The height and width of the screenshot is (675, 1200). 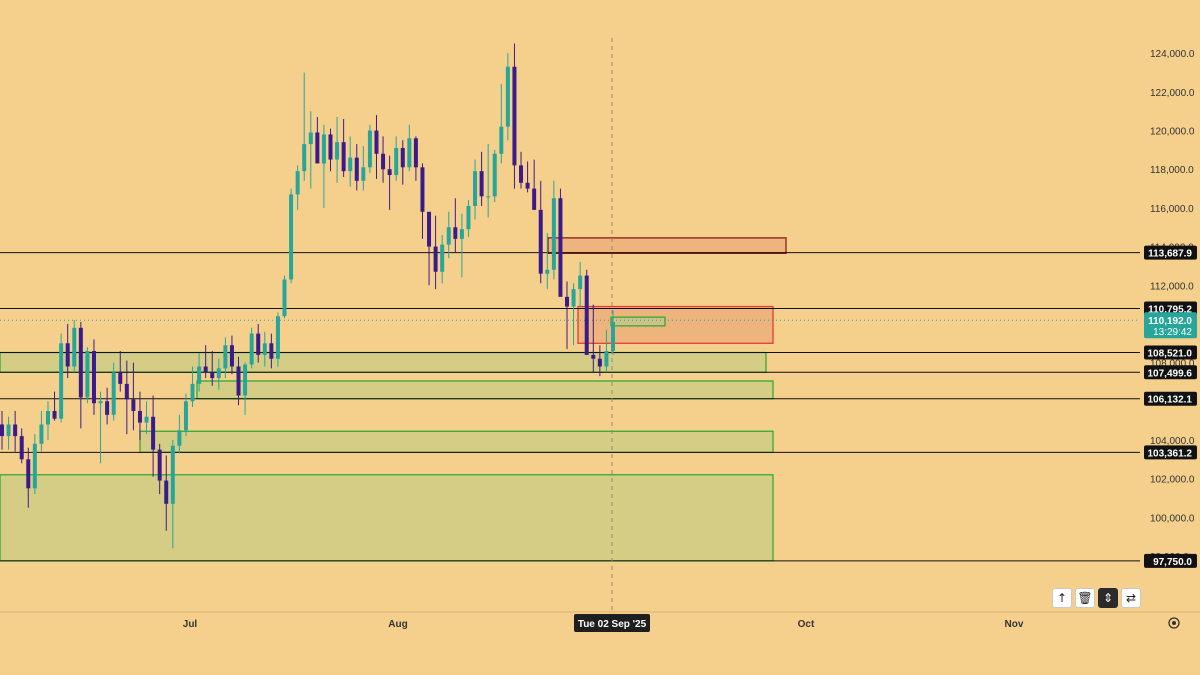 I want to click on price-tick-label-3: 118,000.0, so click(x=1172, y=170).